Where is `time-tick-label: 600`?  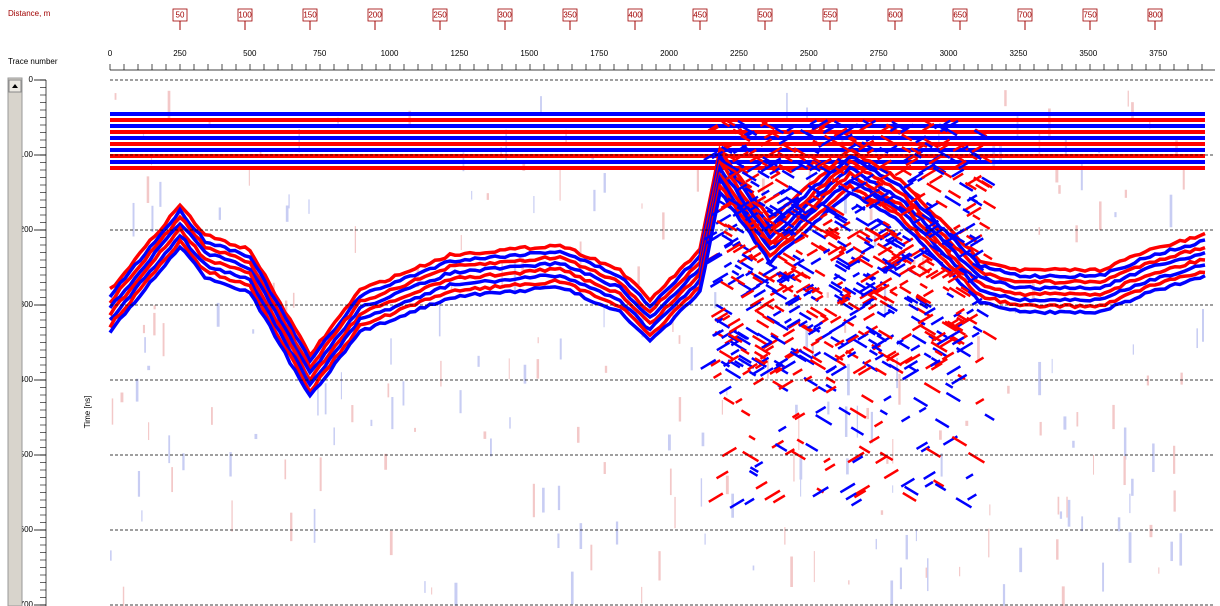 time-tick-label: 600 is located at coordinates (27, 529).